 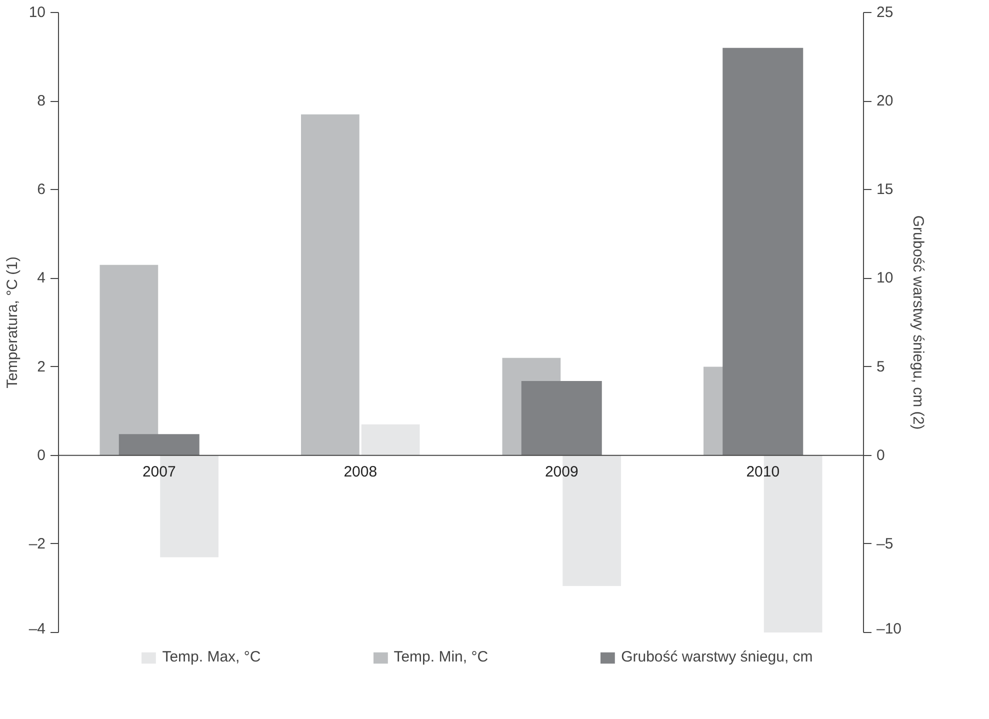 I want to click on y2-tick-label: 25, so click(x=885, y=12).